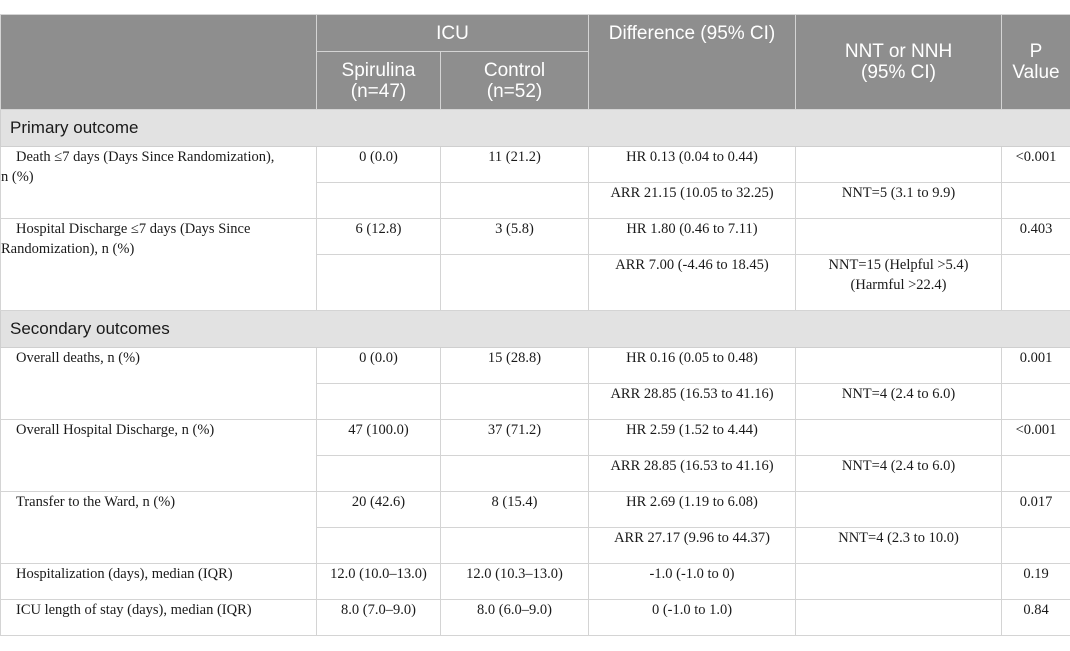 This screenshot has width=1070, height=651. What do you see at coordinates (514, 91) in the screenshot?
I see `header-control-n: (n=52)` at bounding box center [514, 91].